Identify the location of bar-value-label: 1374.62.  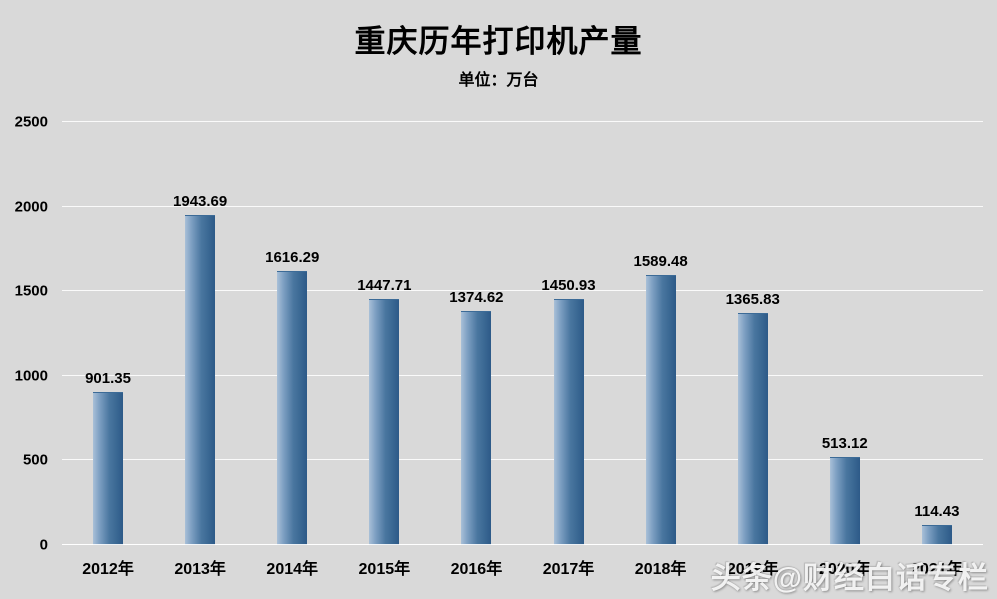
(476, 298).